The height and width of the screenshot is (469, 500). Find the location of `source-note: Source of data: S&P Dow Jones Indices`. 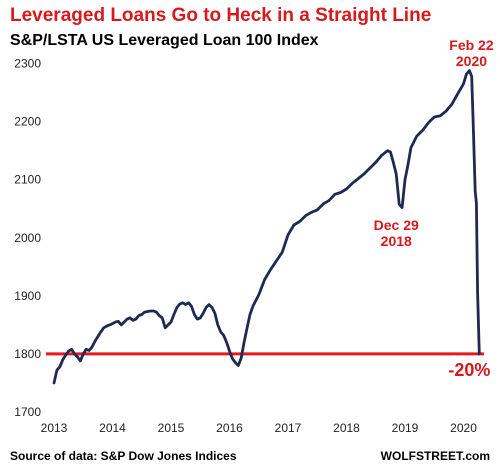

source-note: Source of data: S&P Dow Jones Indices is located at coordinates (123, 456).